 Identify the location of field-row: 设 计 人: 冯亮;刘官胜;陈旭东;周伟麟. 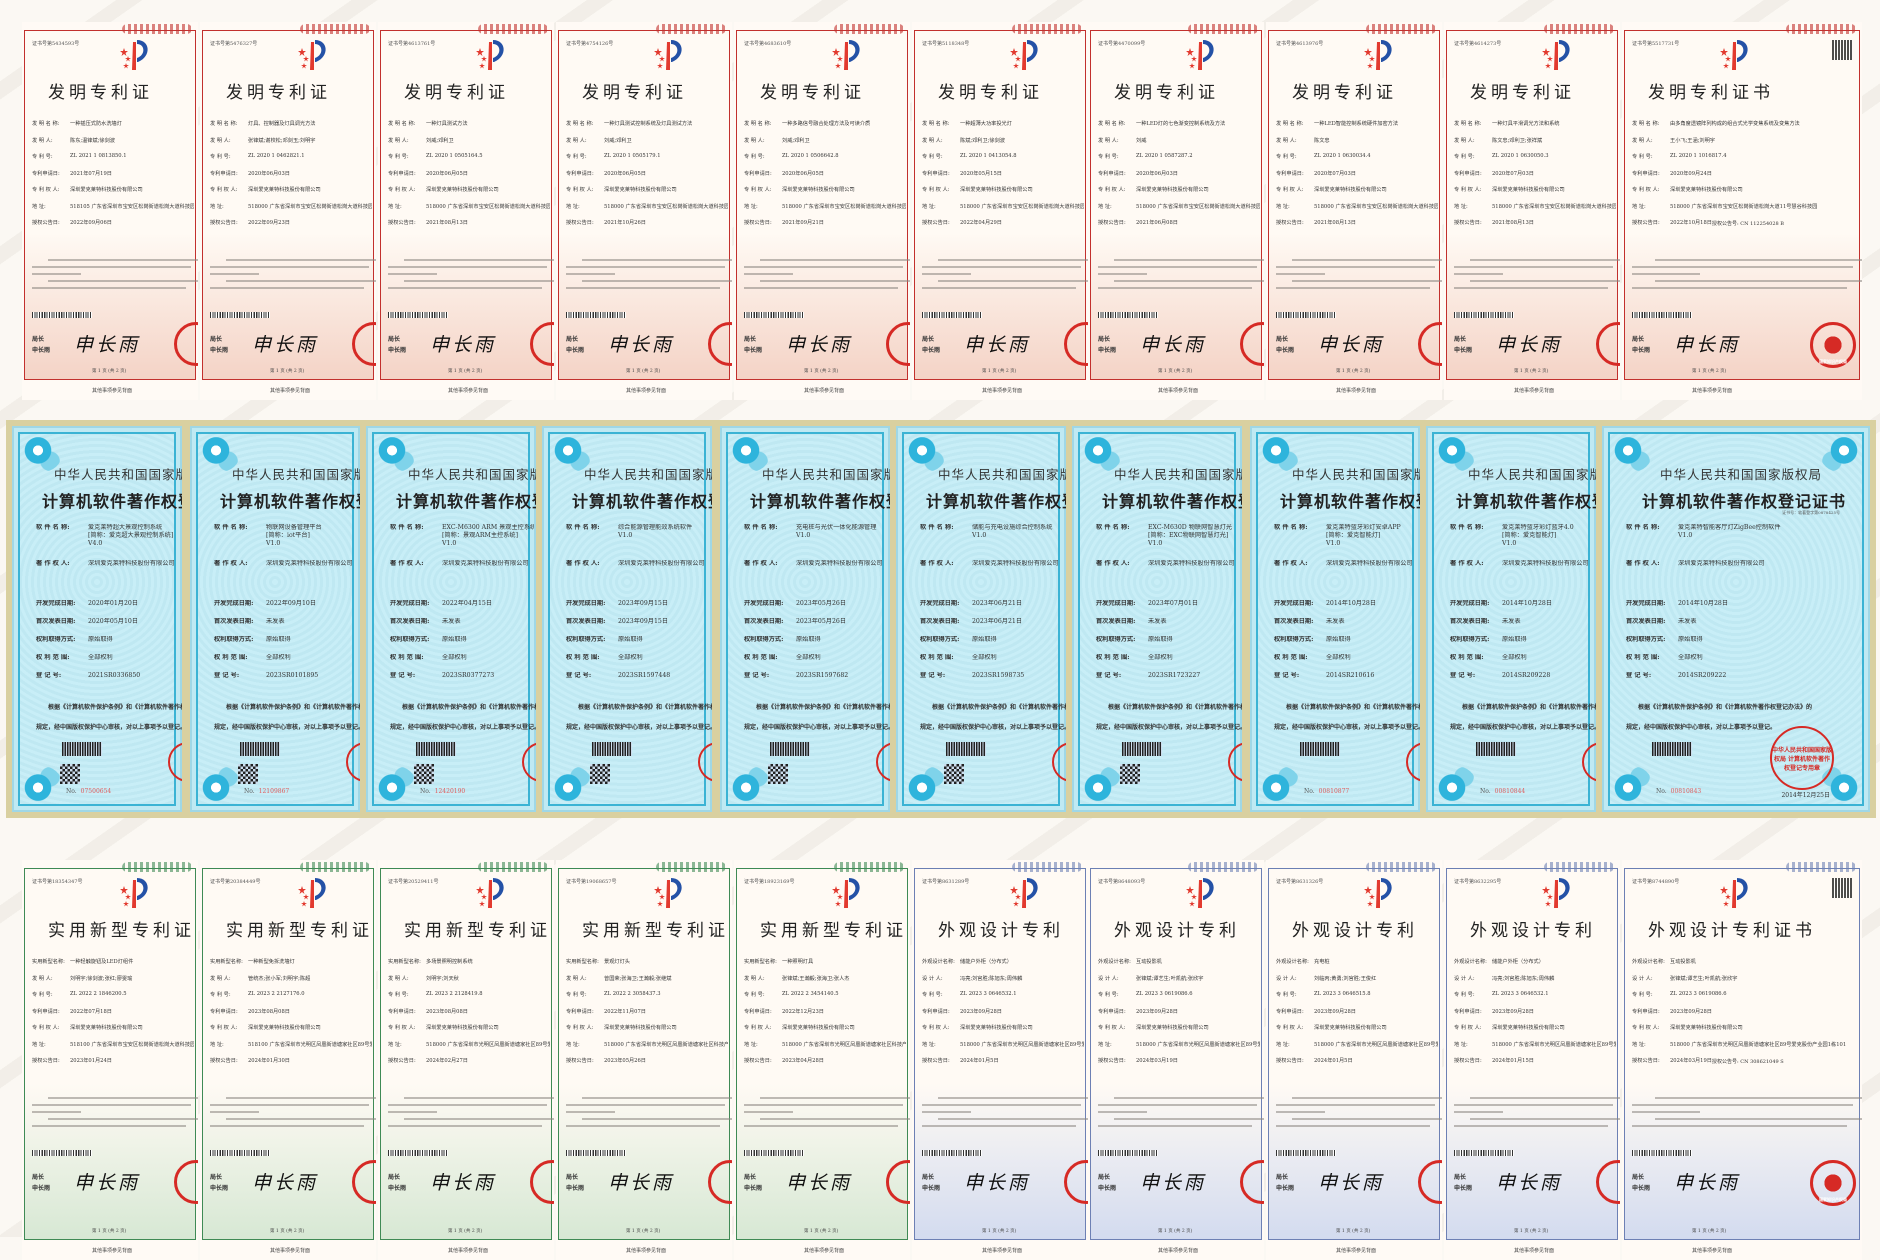
(1535, 983).